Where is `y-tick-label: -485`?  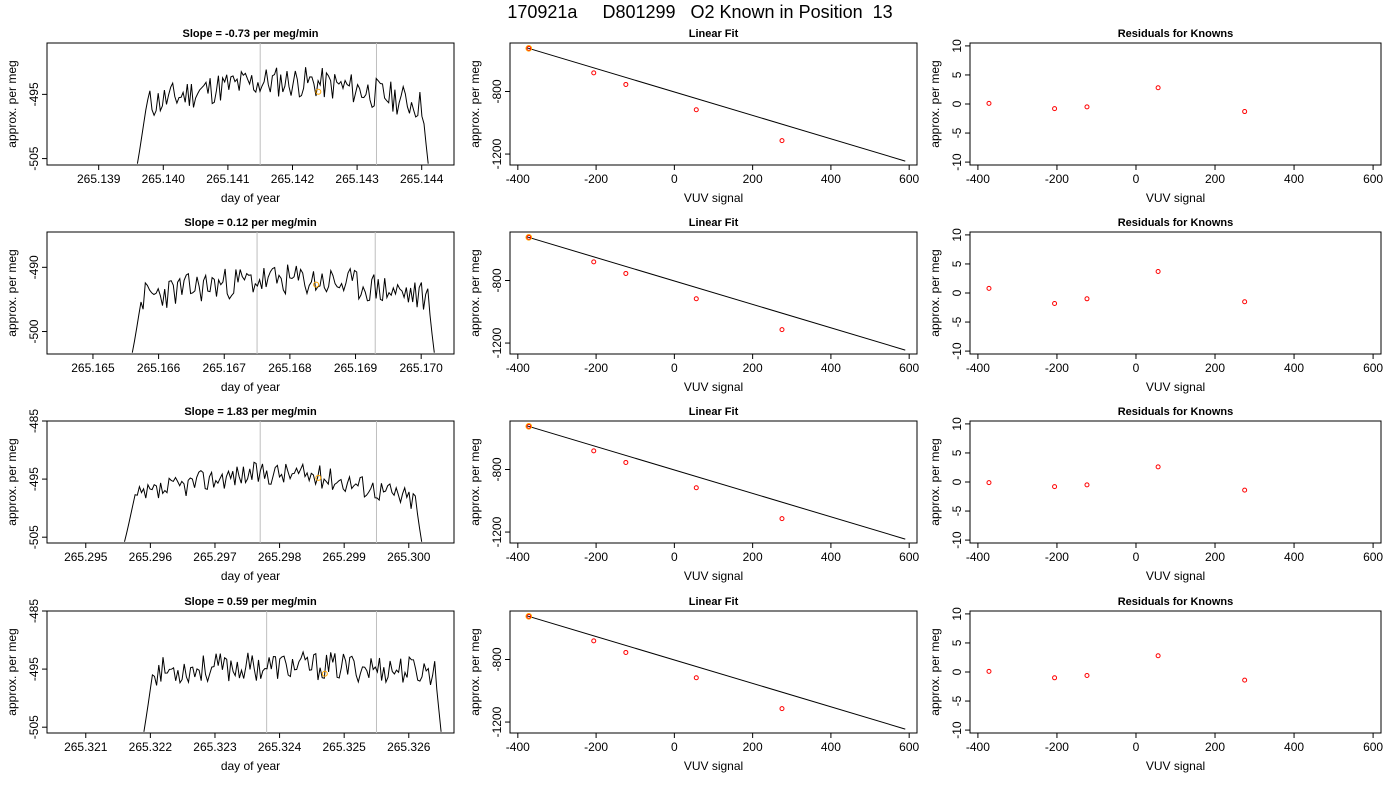
y-tick-label: -485 is located at coordinates (34, 611).